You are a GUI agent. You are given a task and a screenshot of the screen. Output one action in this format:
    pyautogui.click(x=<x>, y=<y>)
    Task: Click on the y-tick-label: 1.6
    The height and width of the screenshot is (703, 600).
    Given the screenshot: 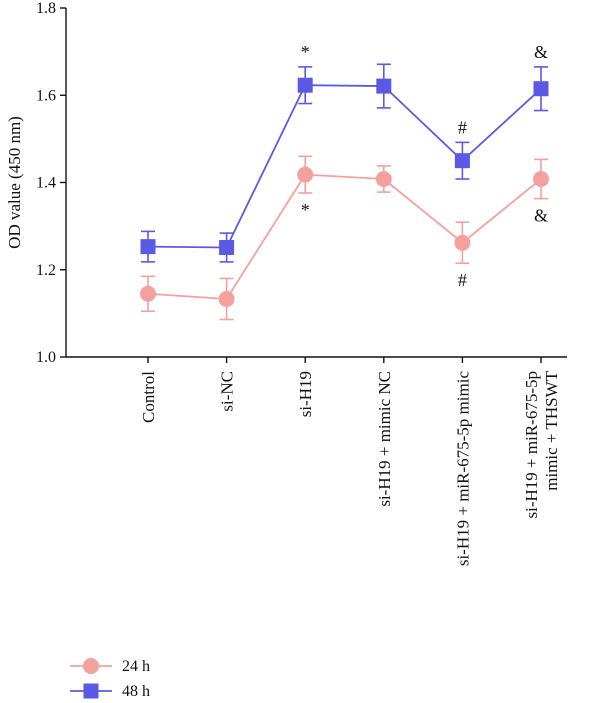 What is the action you would take?
    pyautogui.click(x=46, y=95)
    